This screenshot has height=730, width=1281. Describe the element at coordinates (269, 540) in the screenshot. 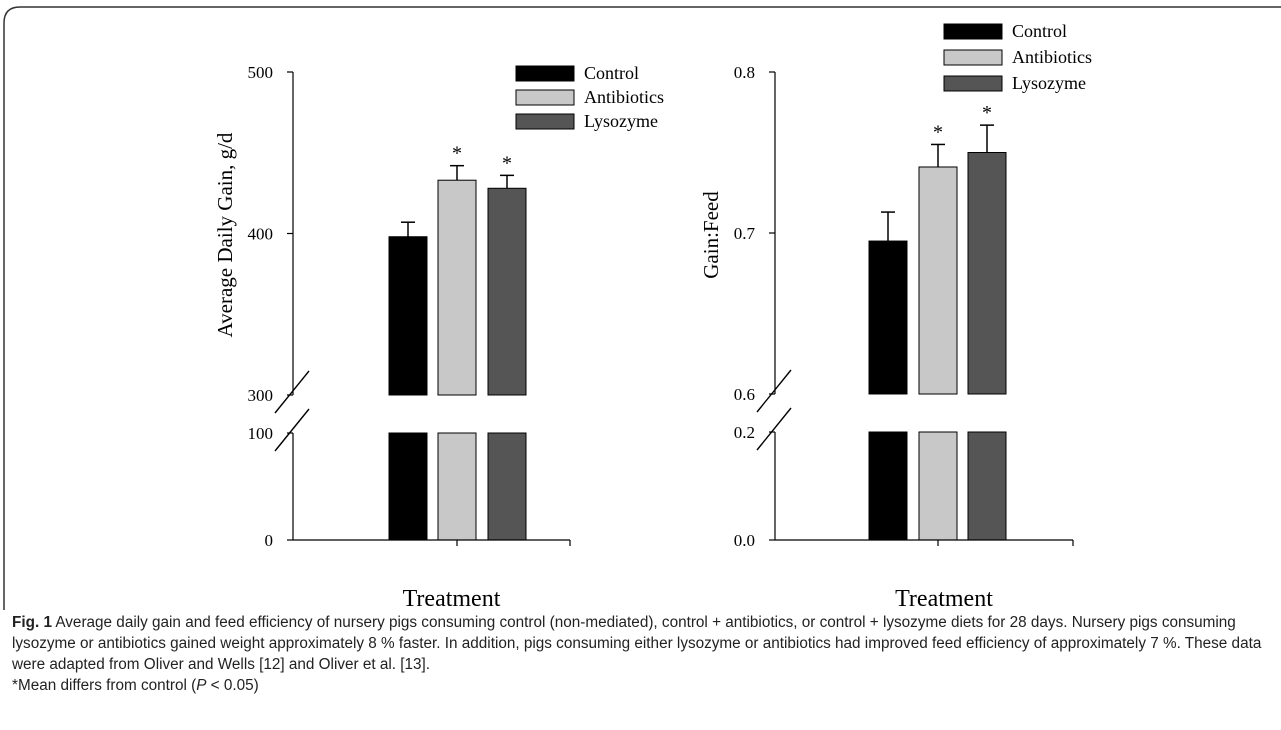

I see `y-tick-label: 0` at that location.